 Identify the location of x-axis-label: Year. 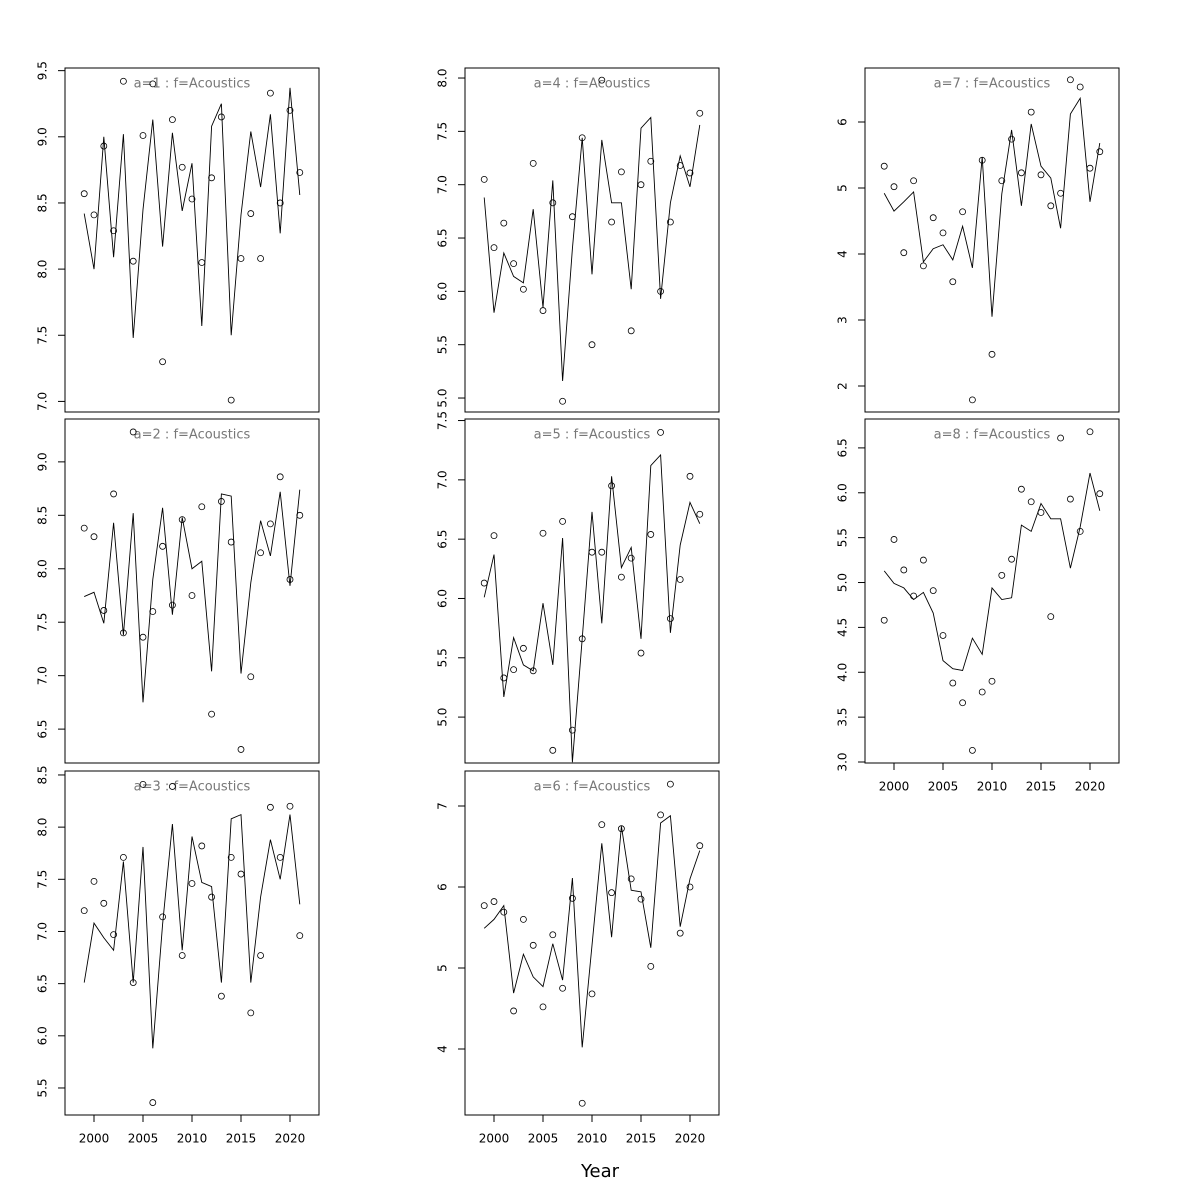
(600, 1171).